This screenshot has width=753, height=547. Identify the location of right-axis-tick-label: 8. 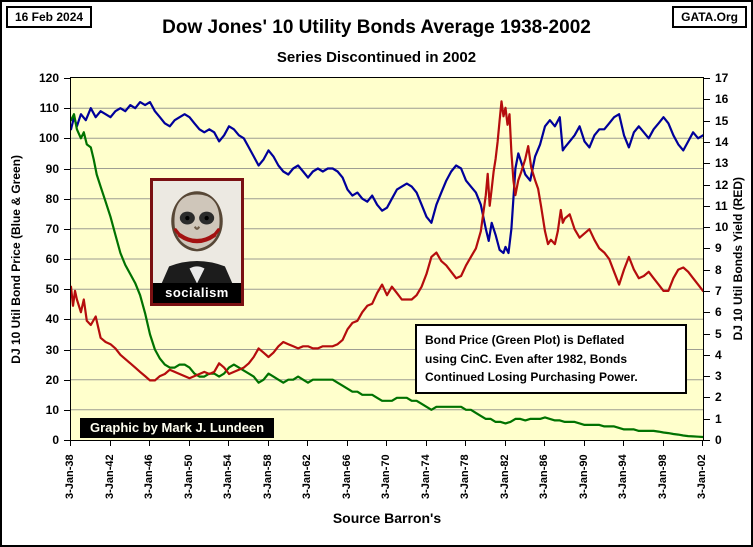
(718, 269).